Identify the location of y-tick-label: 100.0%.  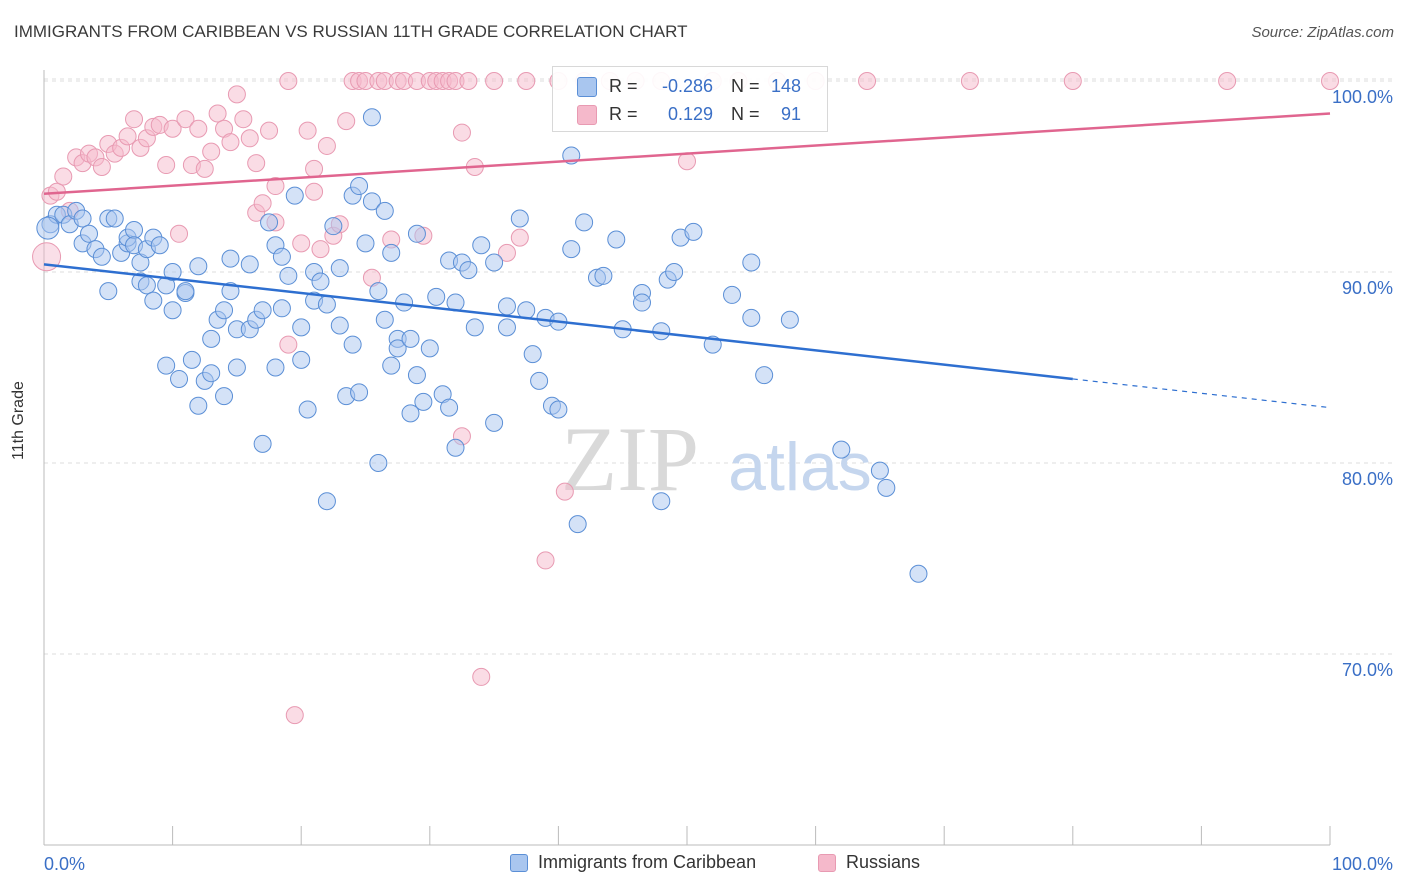
(1362, 97).